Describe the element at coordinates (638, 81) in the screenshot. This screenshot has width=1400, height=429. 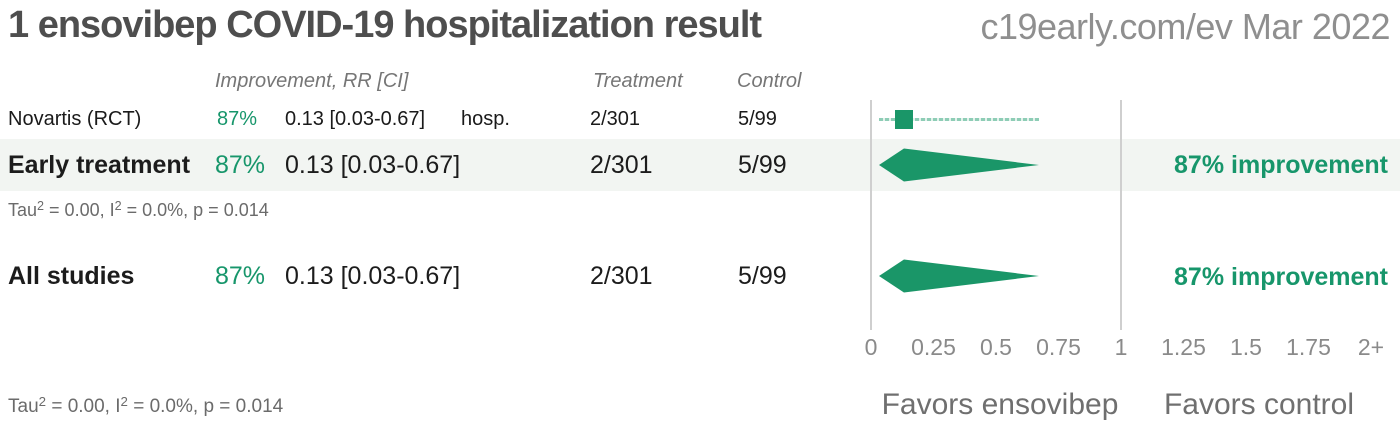
I see `column-header-treatment: Treatment` at that location.